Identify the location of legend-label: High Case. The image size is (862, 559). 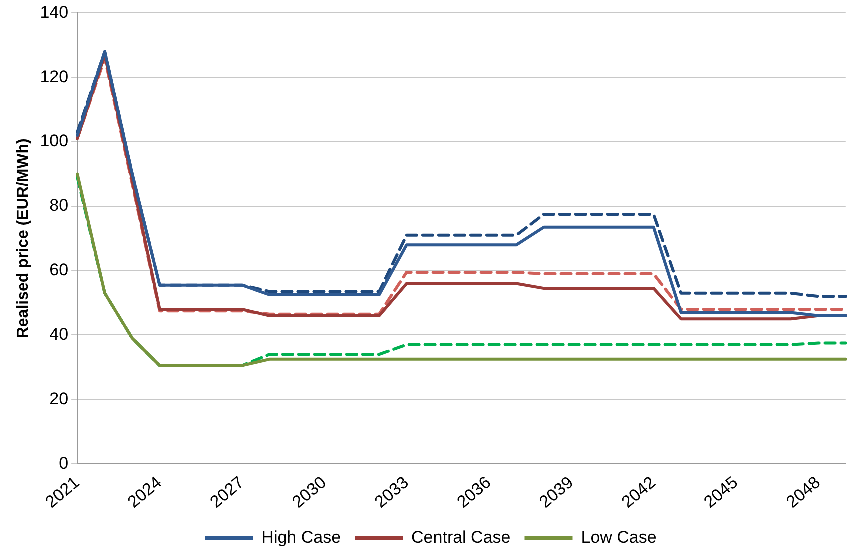
(302, 538).